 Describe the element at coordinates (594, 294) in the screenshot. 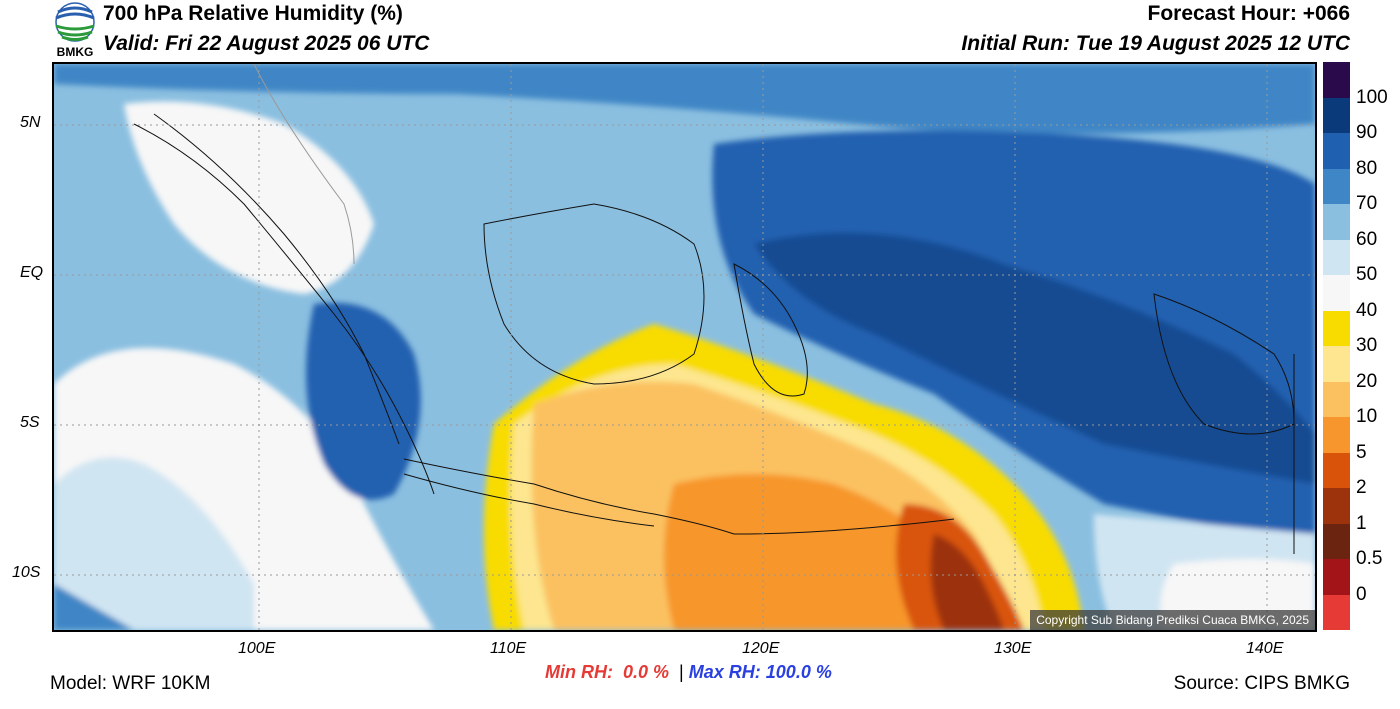

I see `borneo-coast` at that location.